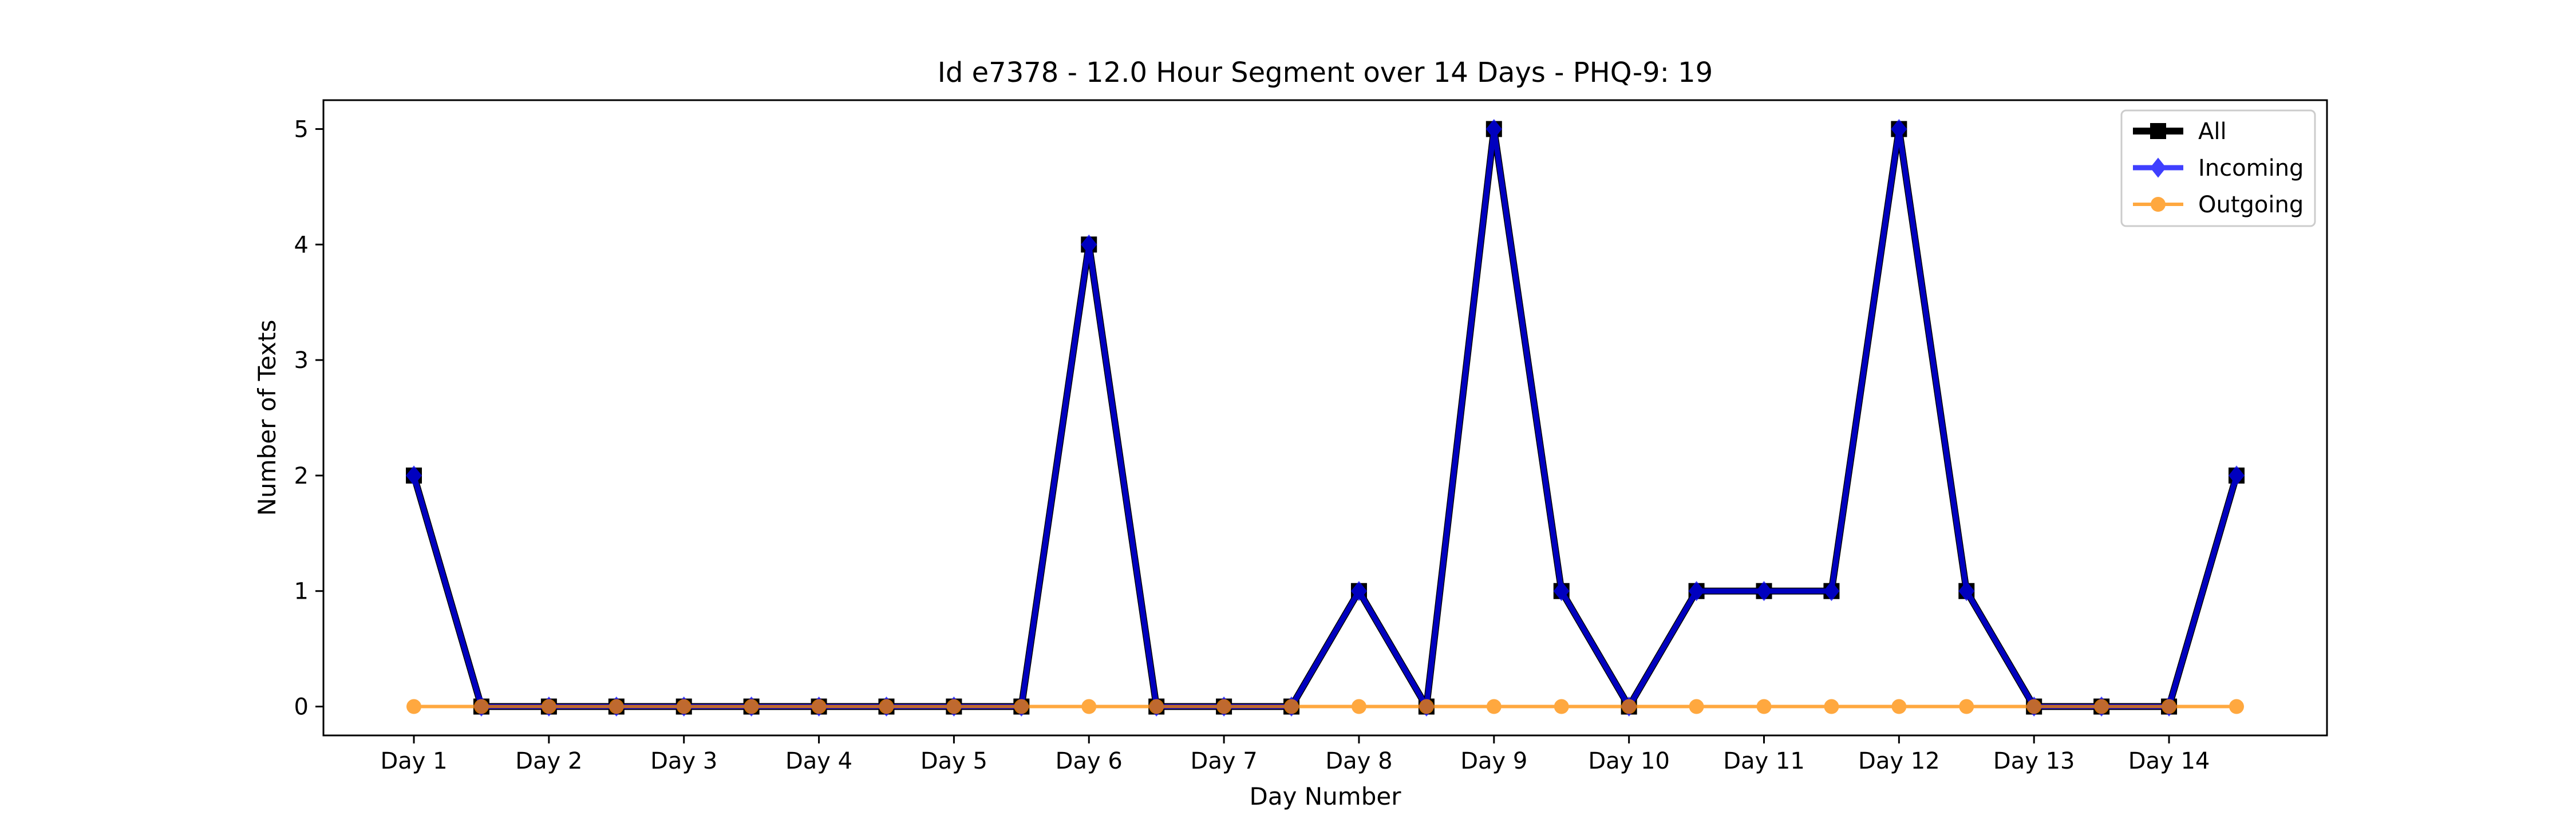  Describe the element at coordinates (301, 245) in the screenshot. I see `y-tick-label: 4` at that location.